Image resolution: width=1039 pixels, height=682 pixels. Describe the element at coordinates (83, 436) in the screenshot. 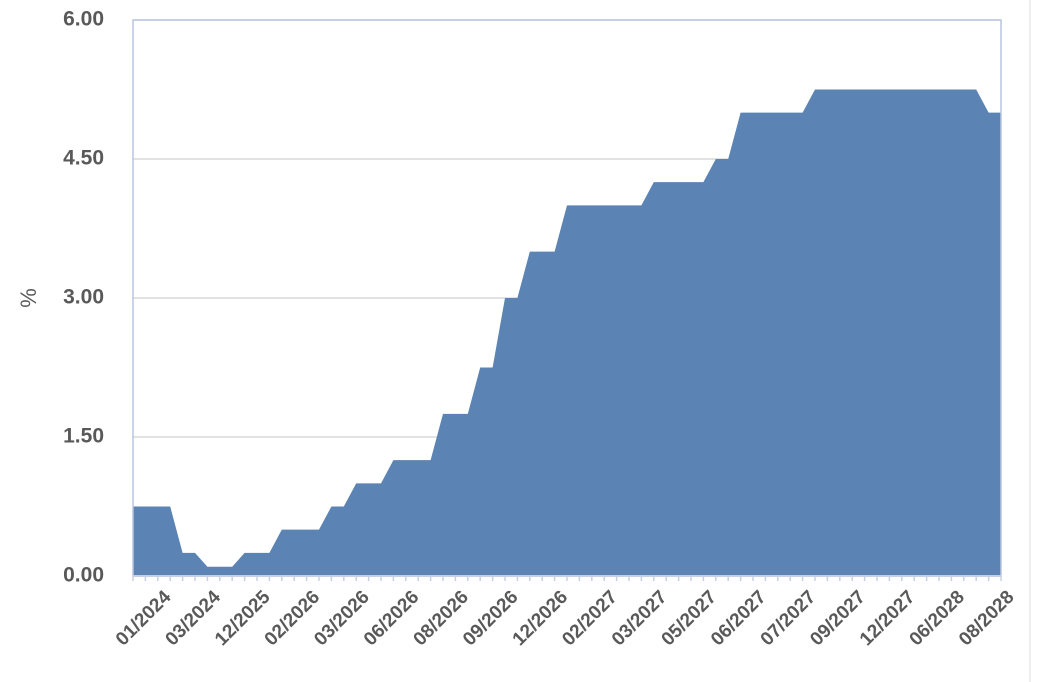

I see `y-tick-label: 1.50` at that location.